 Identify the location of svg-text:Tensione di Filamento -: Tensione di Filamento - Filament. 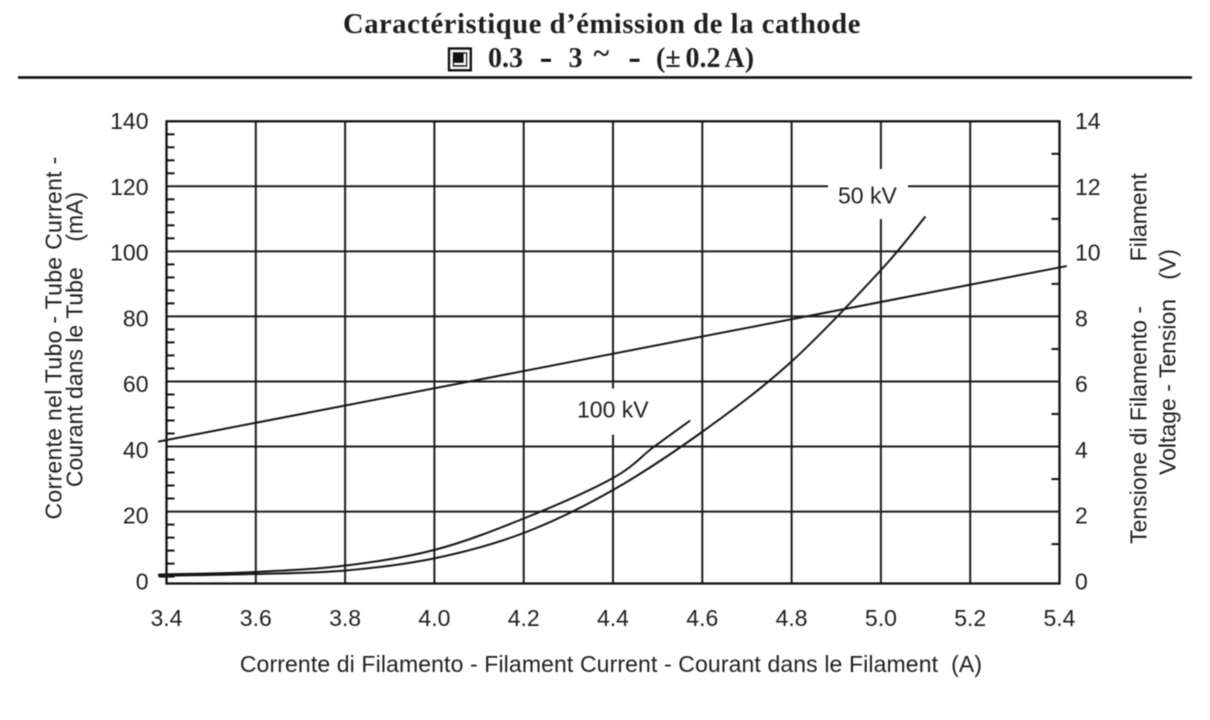
(1139, 358).